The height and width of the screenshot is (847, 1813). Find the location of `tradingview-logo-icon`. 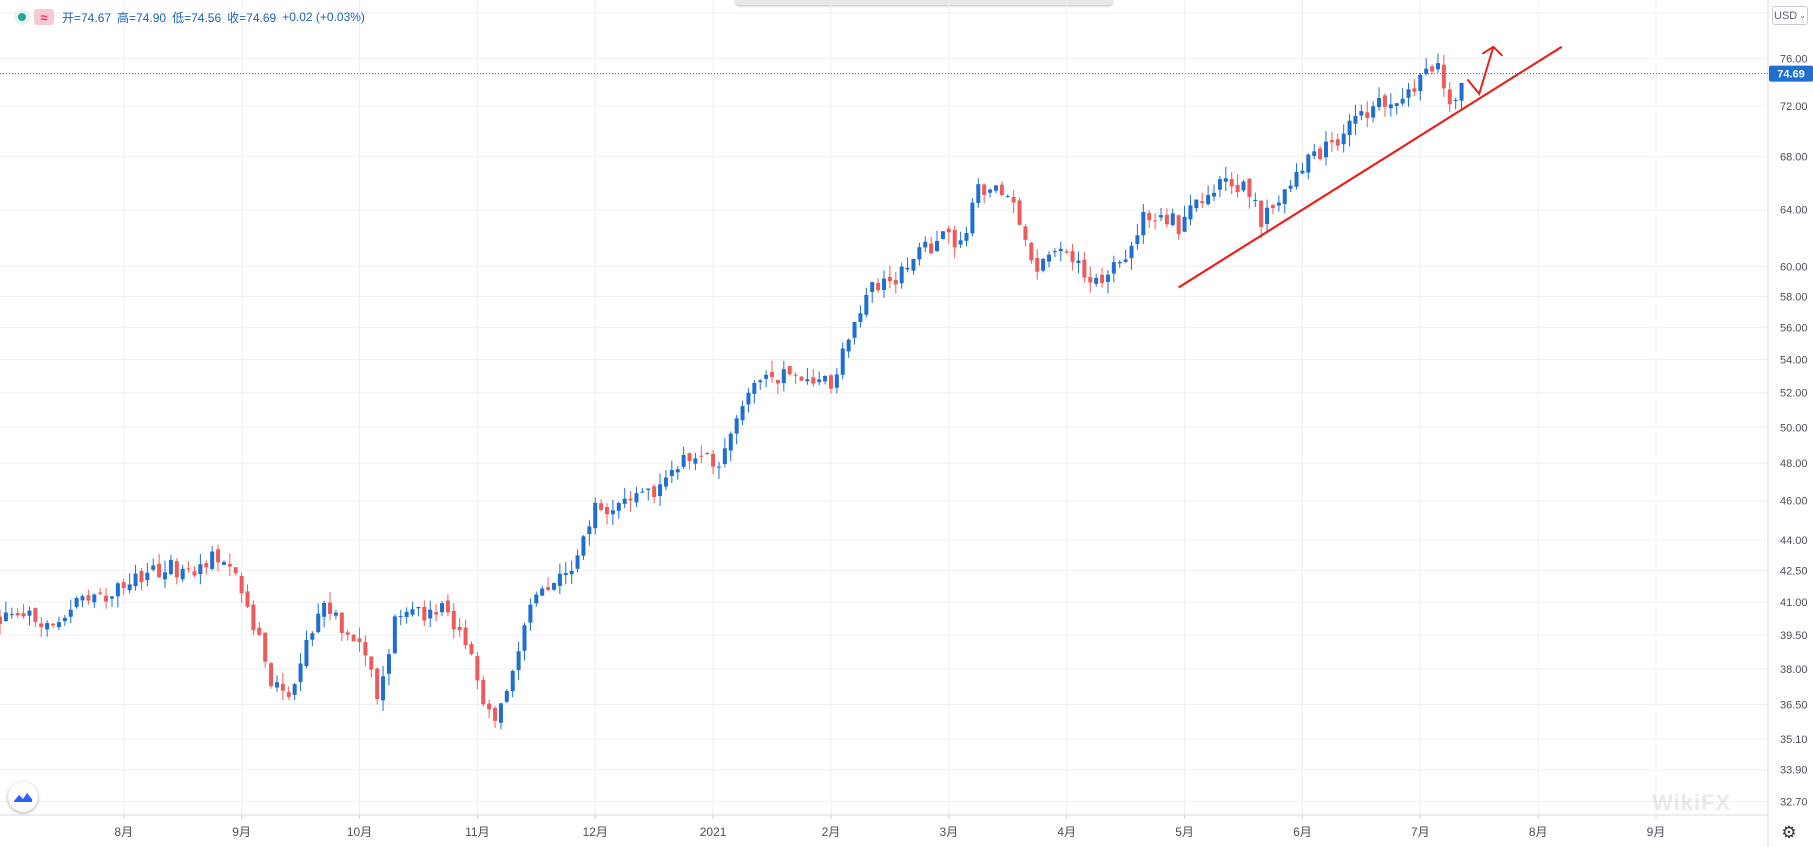

tradingview-logo-icon is located at coordinates (23, 797).